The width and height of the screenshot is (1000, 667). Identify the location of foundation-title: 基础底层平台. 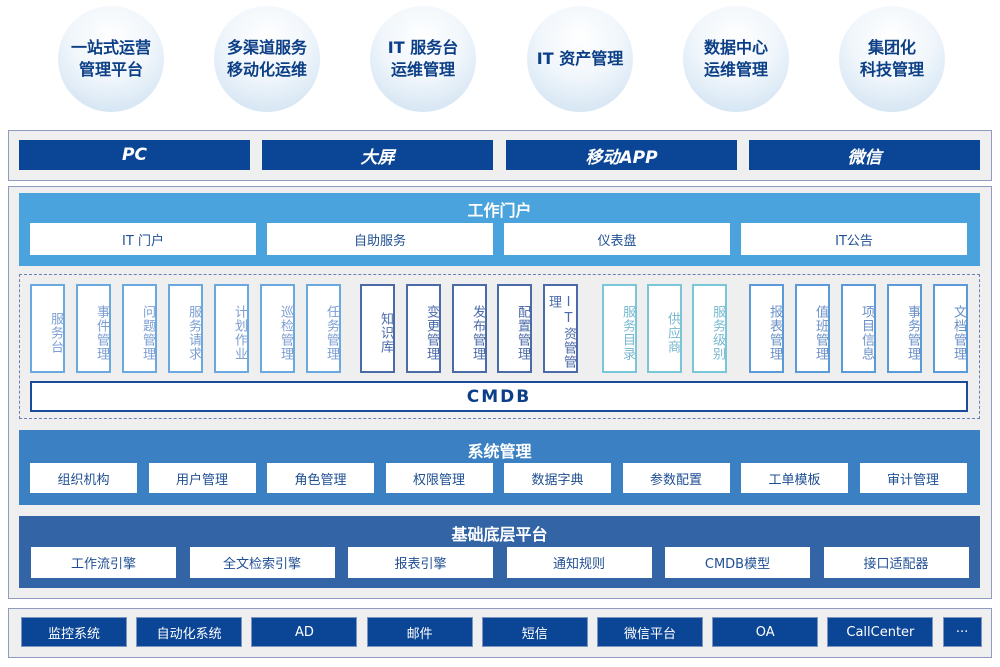
(499, 534).